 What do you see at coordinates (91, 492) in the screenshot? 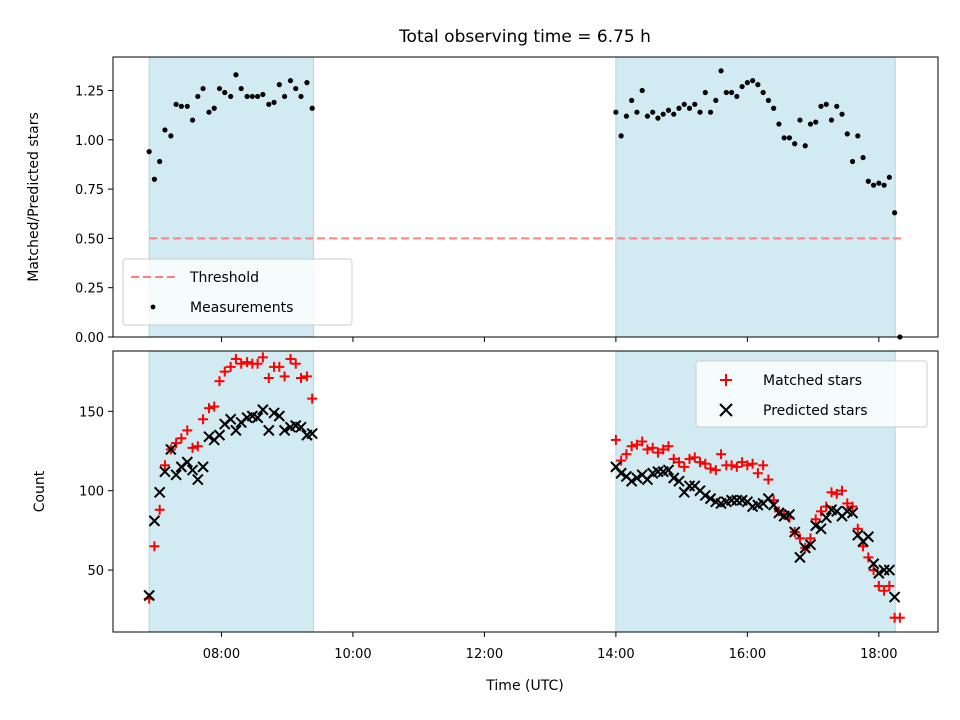
I see `y-tick-label: 100` at bounding box center [91, 492].